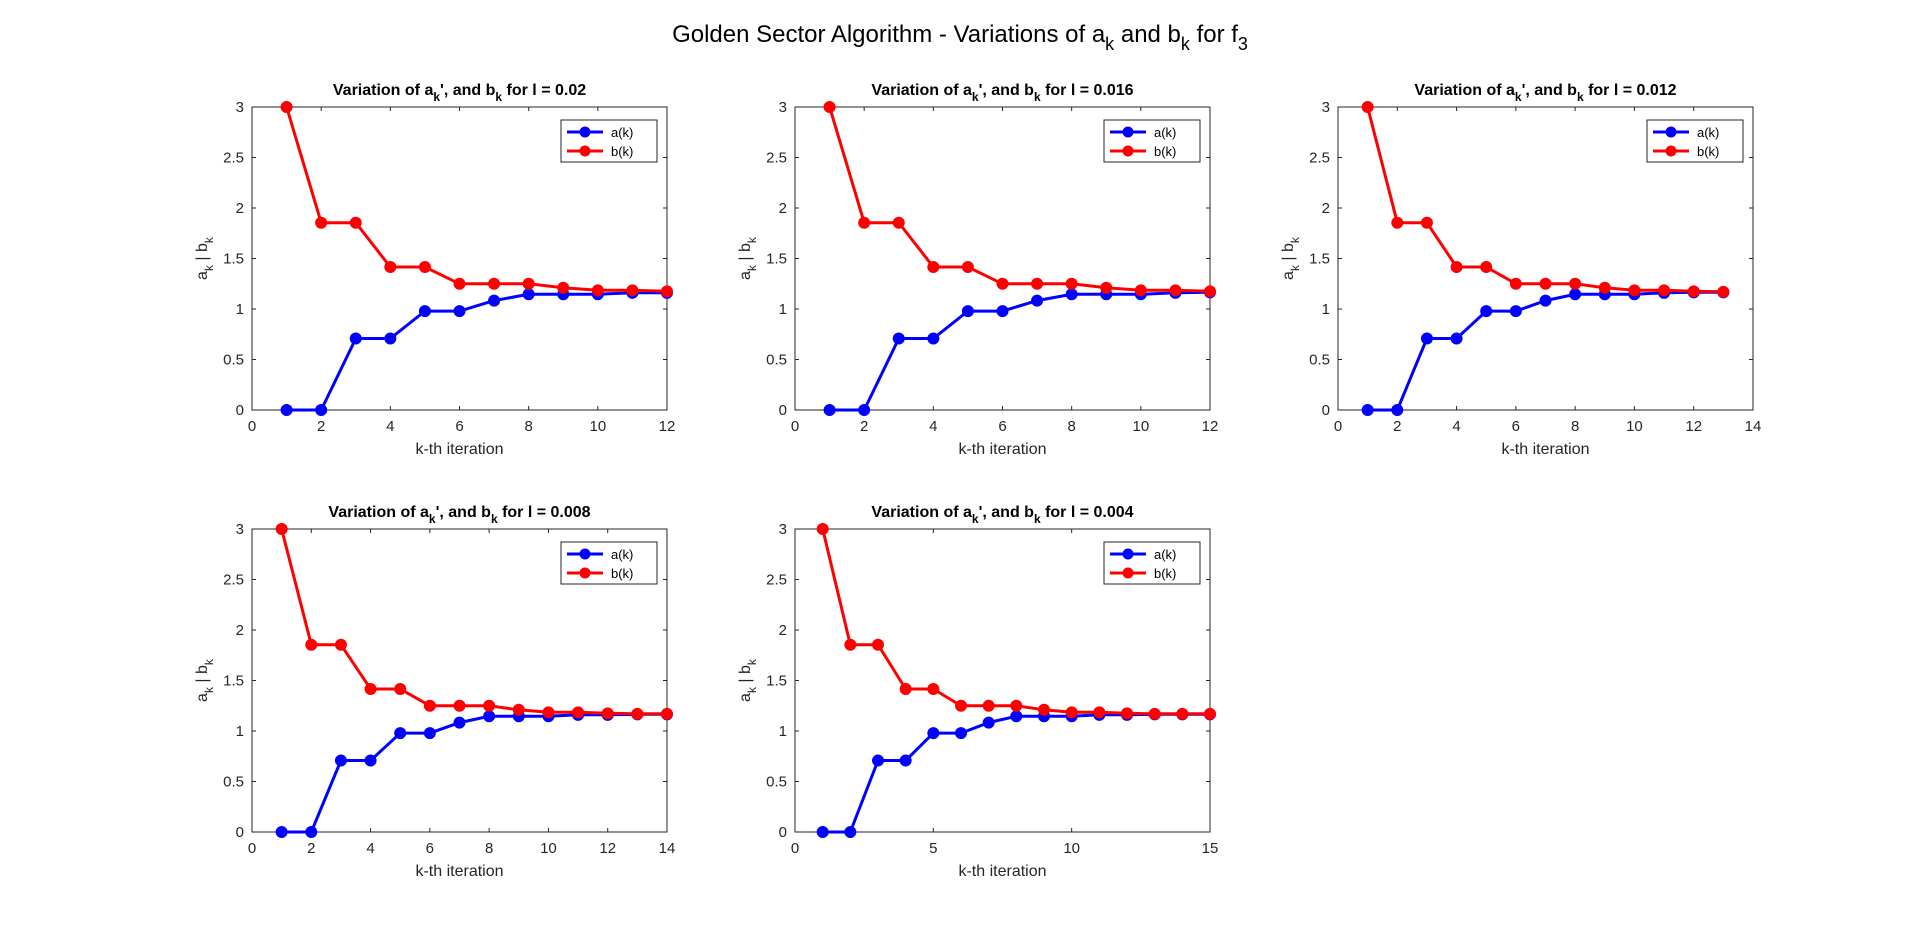 Image resolution: width=1920 pixels, height=926 pixels. Describe the element at coordinates (1002, 93) in the screenshot. I see `subplot-title: Variation of ak', and bk for l = 0.016` at that location.